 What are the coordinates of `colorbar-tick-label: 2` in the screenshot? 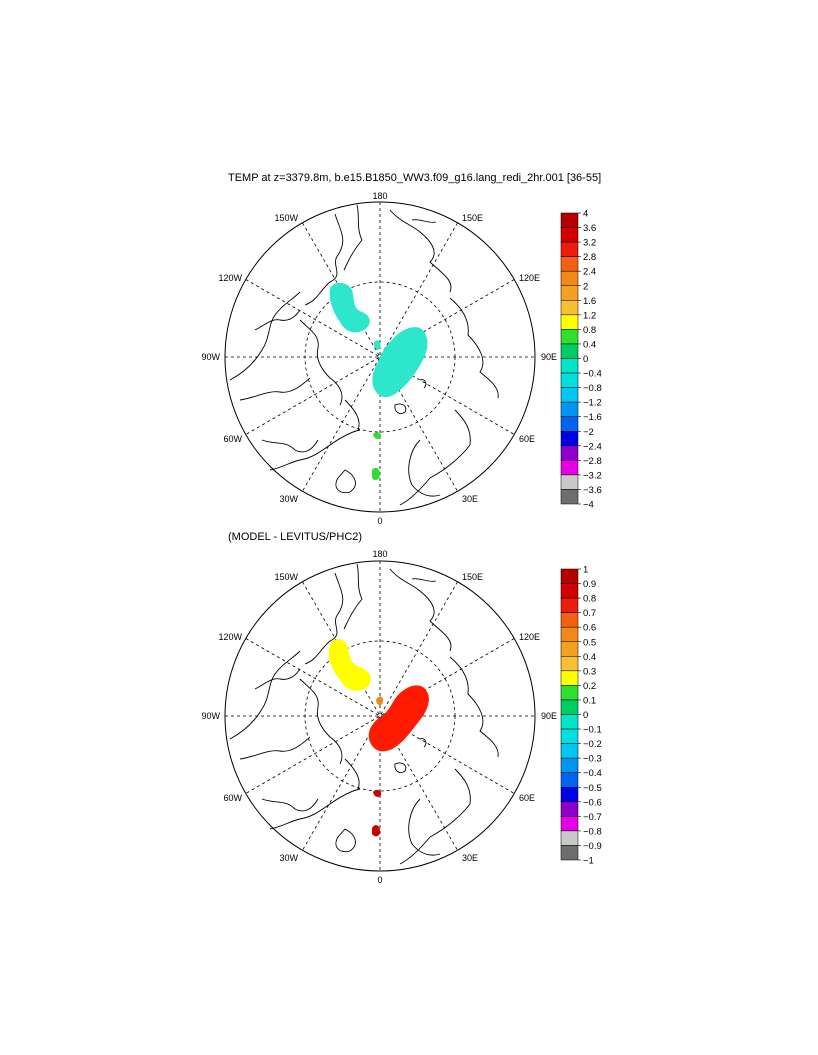 It's located at (585, 286).